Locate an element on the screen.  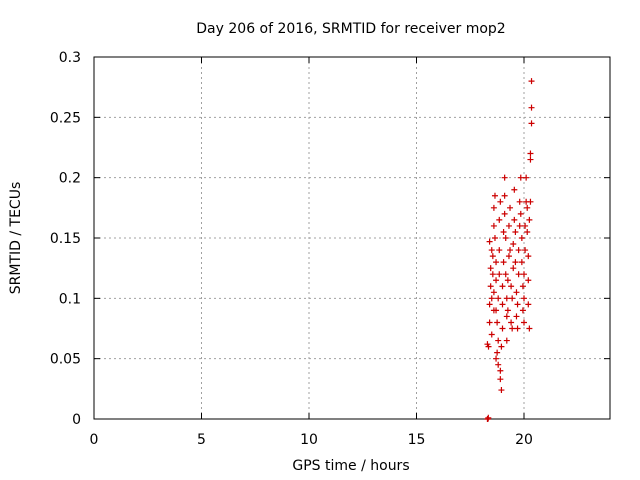
data-points is located at coordinates (509, 250).